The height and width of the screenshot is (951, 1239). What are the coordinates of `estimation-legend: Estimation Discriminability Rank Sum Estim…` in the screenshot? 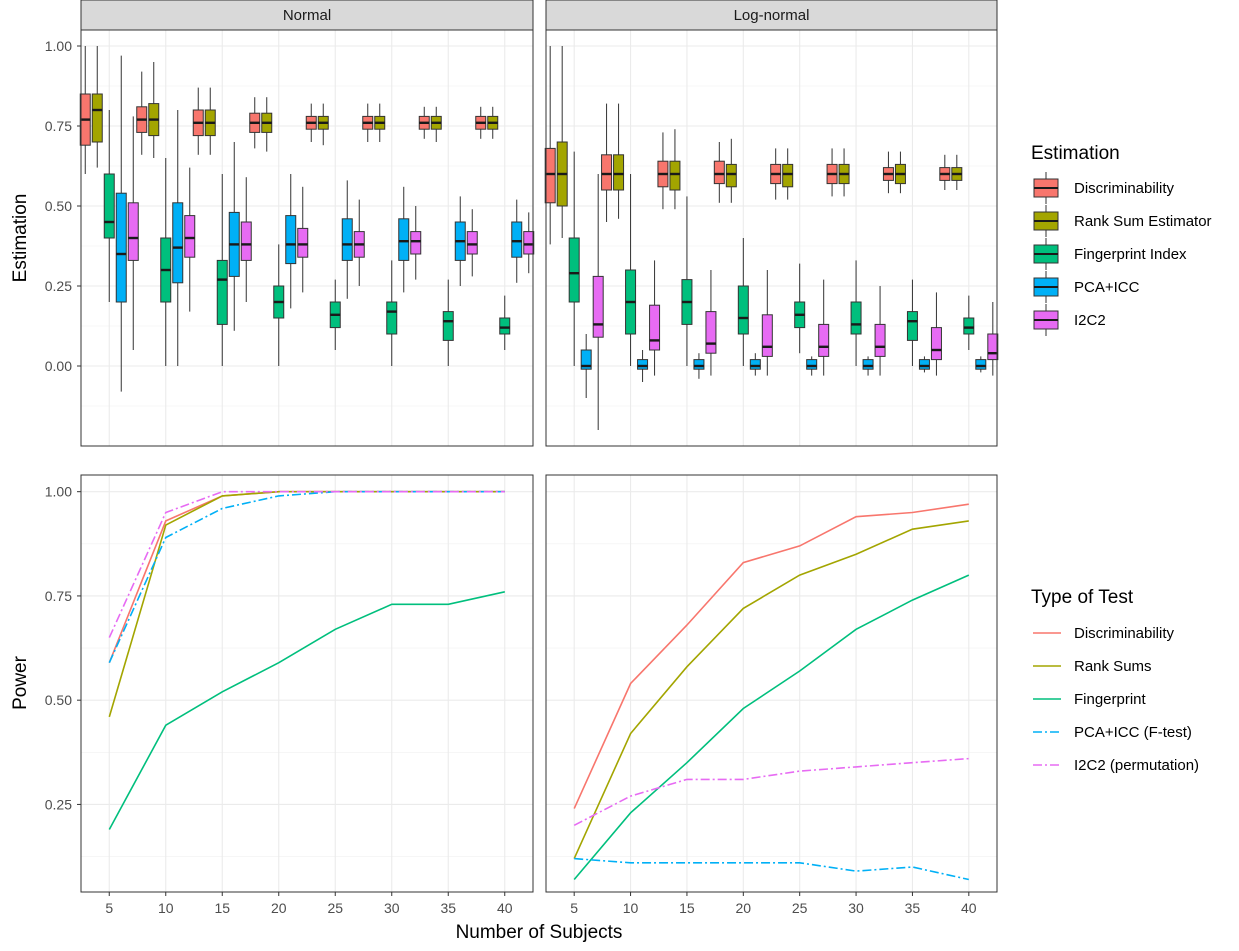 It's located at (1121, 239).